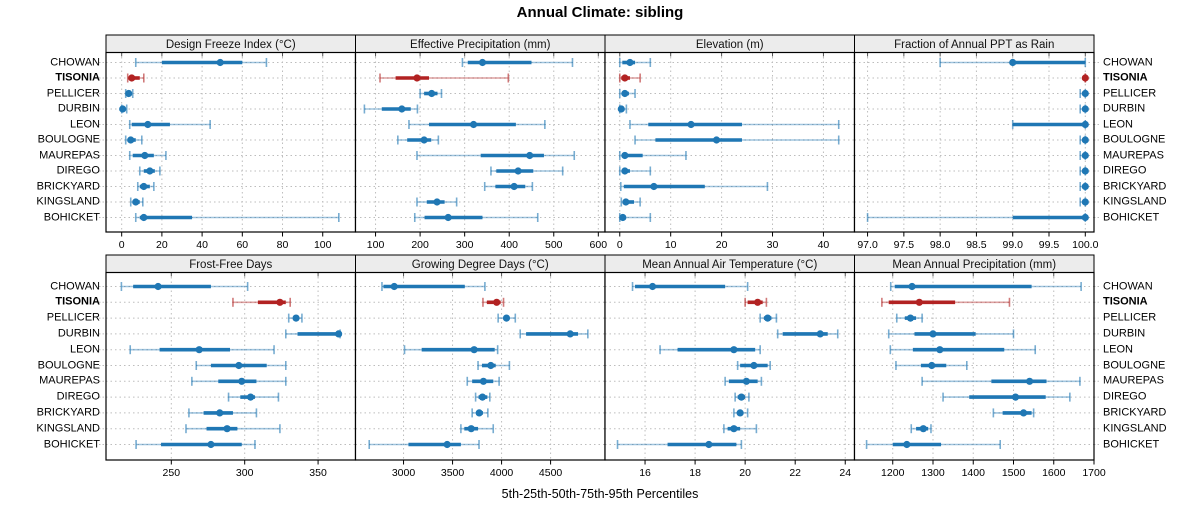  Describe the element at coordinates (974, 45) in the screenshot. I see `strip-title-fraction-of-annual-ppt-as-rain: Fraction of Annual PPT as Rain` at that location.